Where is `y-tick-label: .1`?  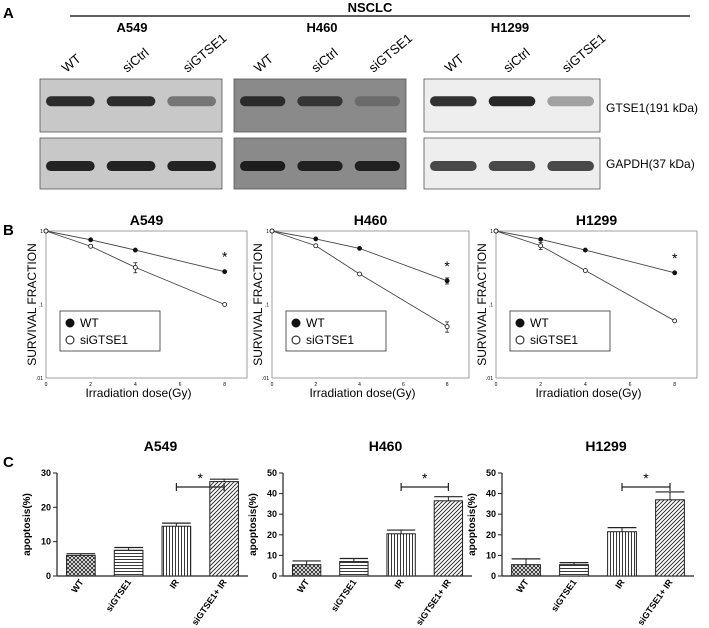
y-tick-label: .1 is located at coordinates (267, 306).